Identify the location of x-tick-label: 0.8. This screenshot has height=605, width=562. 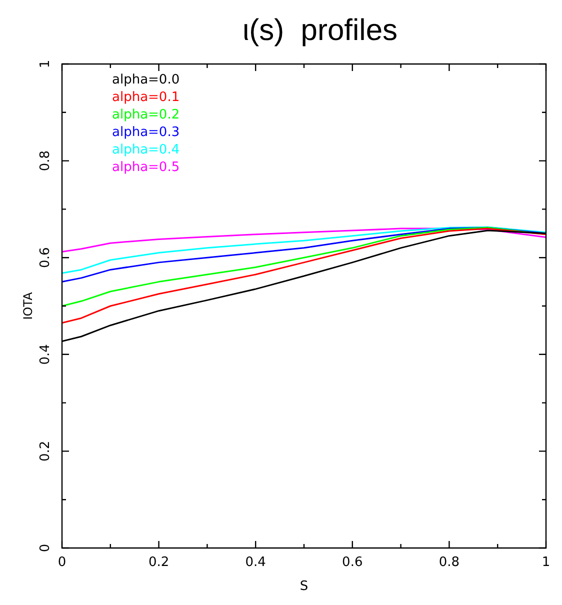
(449, 562).